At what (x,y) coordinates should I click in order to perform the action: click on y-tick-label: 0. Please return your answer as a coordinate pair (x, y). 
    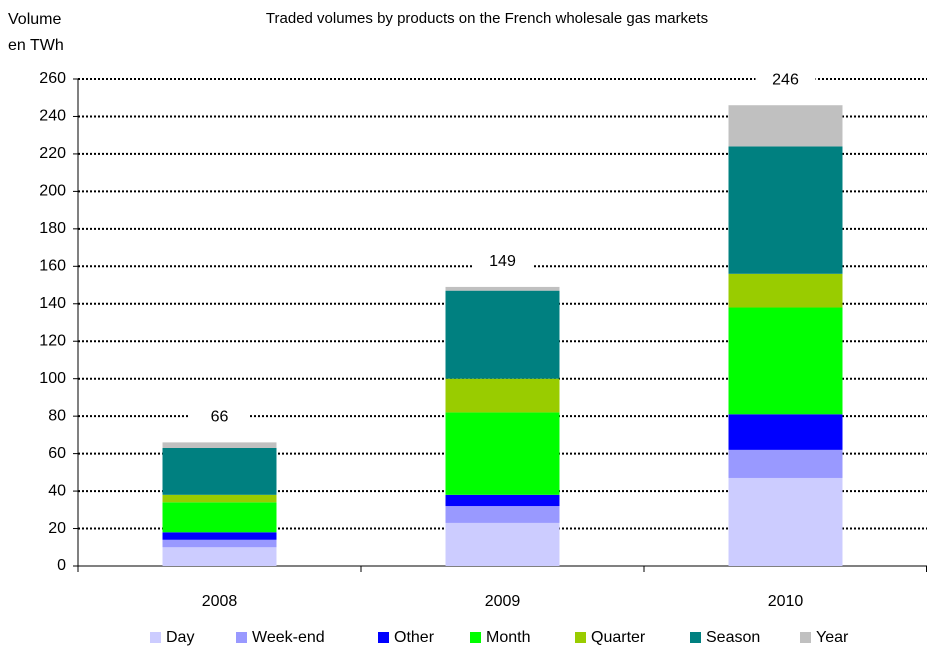
    Looking at the image, I should click on (61, 565).